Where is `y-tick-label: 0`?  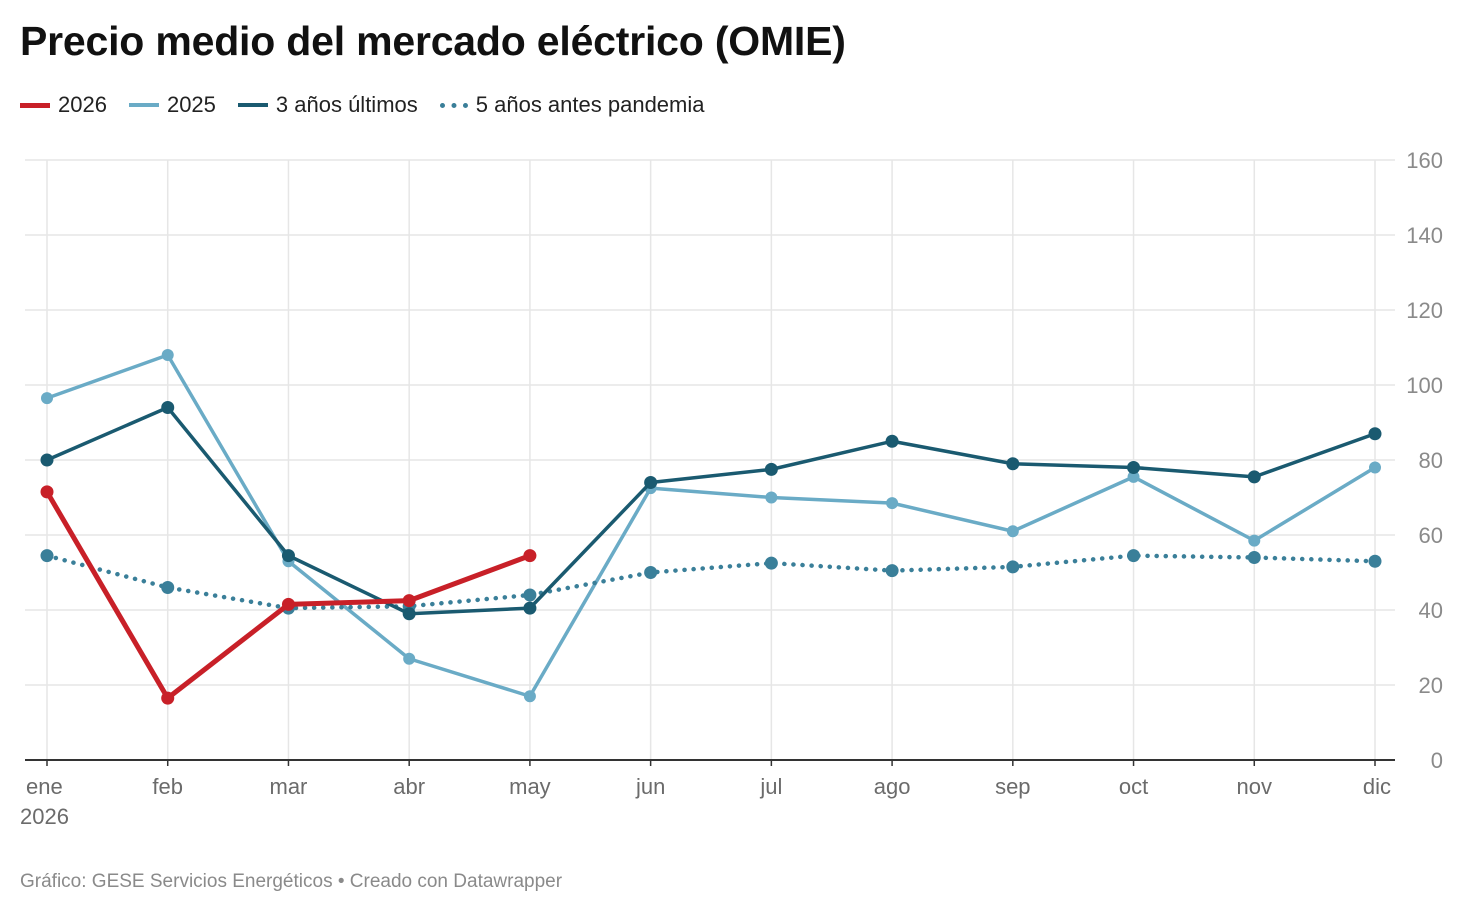
y-tick-label: 0 is located at coordinates (1437, 760).